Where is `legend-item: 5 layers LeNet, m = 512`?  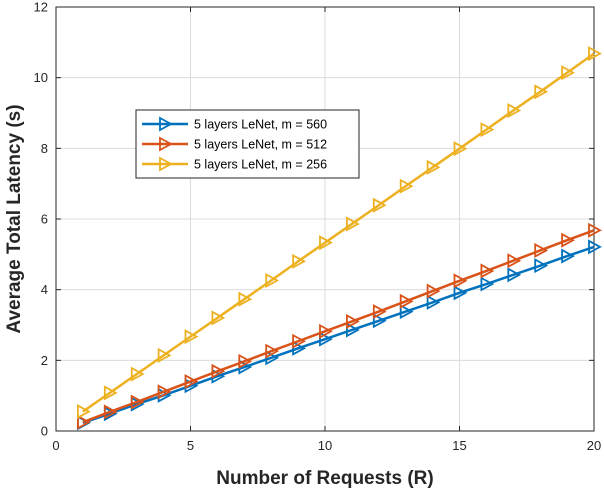 legend-item: 5 layers LeNet, m = 512 is located at coordinates (234, 144).